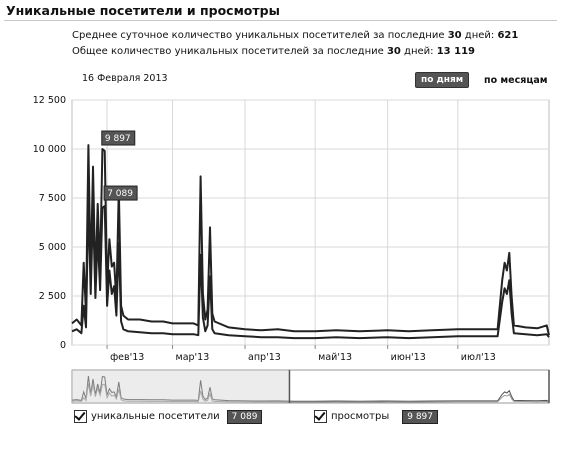 The image size is (571, 455). I want to click on stat-value: 13 119, so click(455, 51).